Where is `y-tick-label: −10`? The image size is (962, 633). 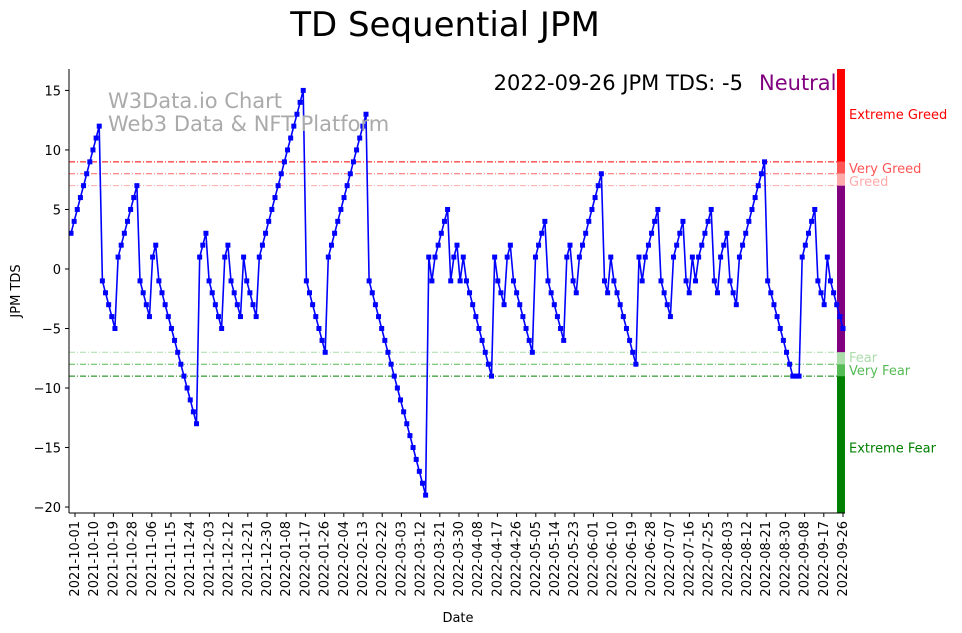 y-tick-label: −10 is located at coordinates (47, 389).